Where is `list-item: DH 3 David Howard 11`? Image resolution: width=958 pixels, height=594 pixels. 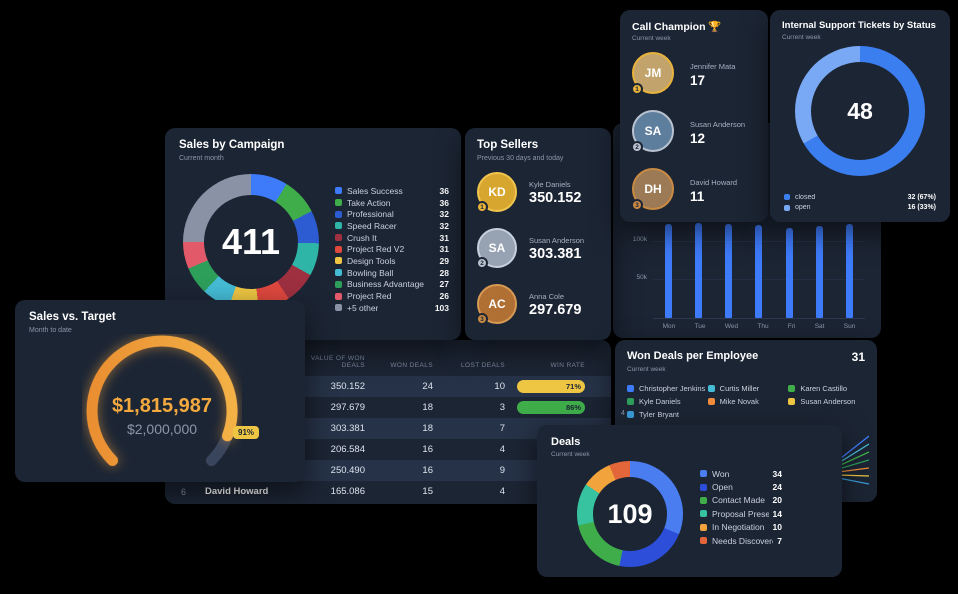 list-item: DH 3 David Howard 11 is located at coordinates (695, 193).